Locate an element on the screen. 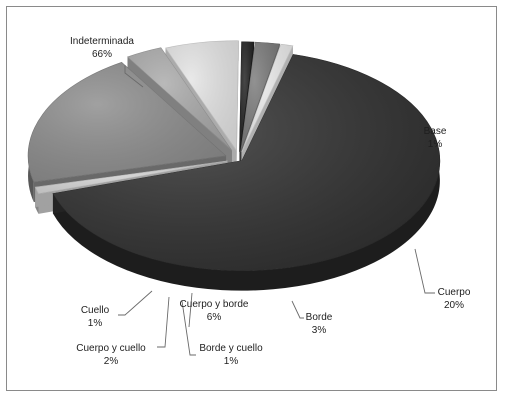  slice-gloss-cuerpo is located at coordinates (127, 122).